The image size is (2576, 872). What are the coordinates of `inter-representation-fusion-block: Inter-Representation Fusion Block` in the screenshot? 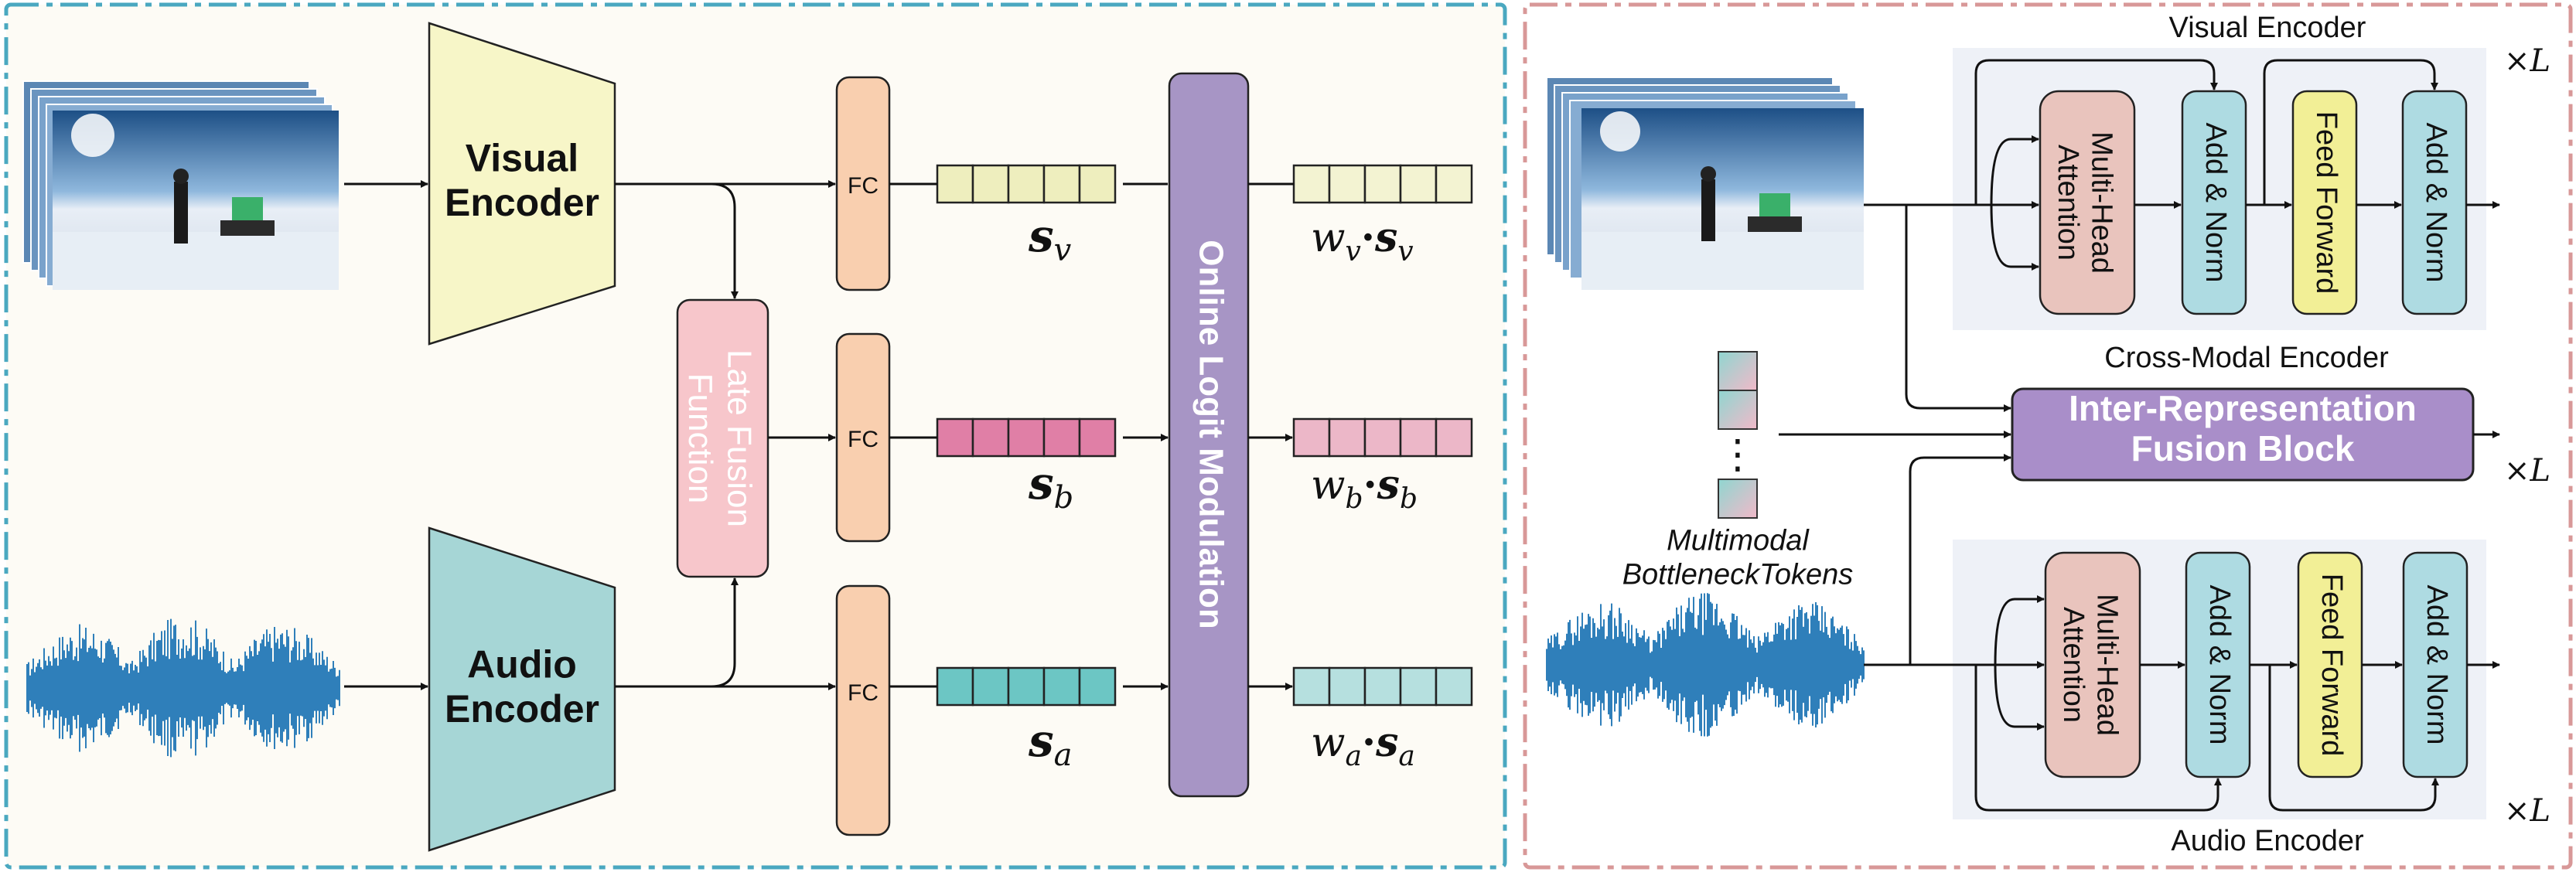 It's located at (2243, 435).